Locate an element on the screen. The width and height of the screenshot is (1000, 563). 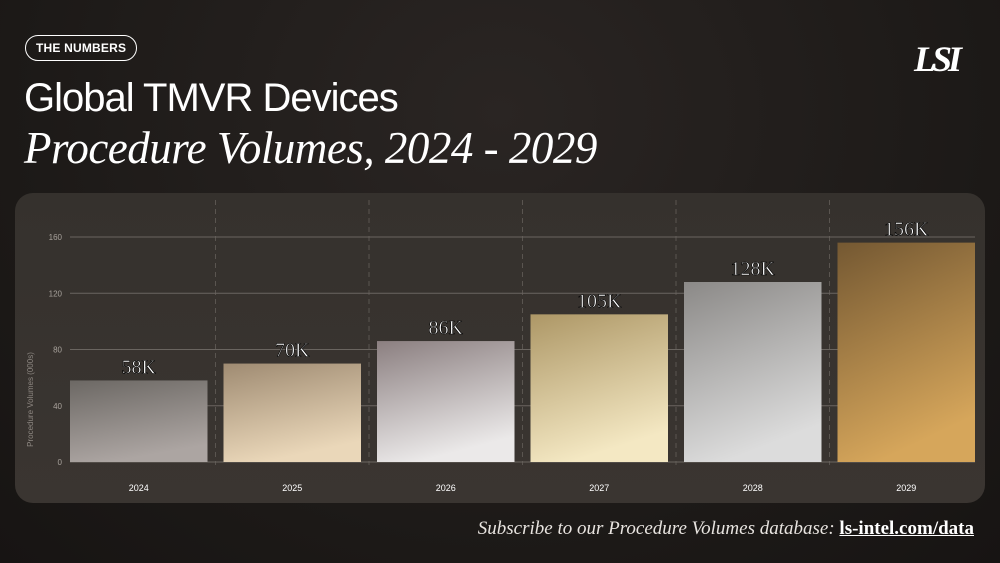
x-tick-label: 2029 is located at coordinates (906, 488).